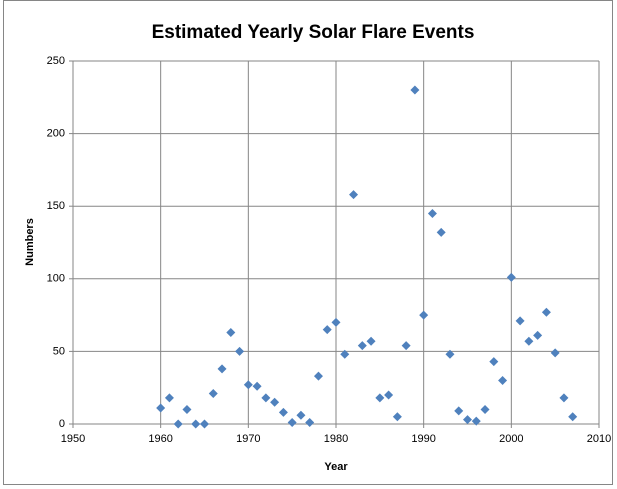 This screenshot has width=617, height=489. Describe the element at coordinates (62, 424) in the screenshot. I see `y-tick-label: 0` at that location.